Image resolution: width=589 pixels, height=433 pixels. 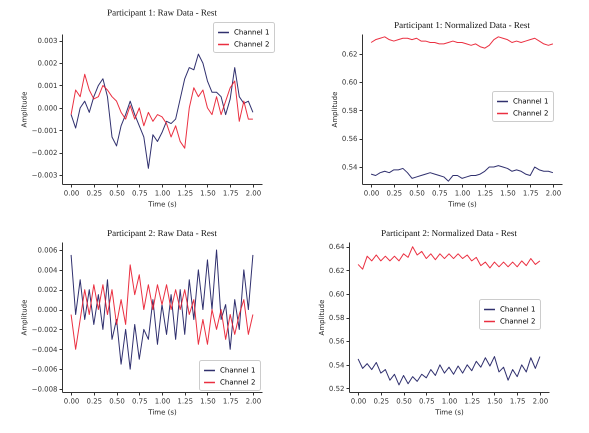 I want to click on chart-title: Participant 1: Normalized Data - Rest, so click(x=462, y=25).